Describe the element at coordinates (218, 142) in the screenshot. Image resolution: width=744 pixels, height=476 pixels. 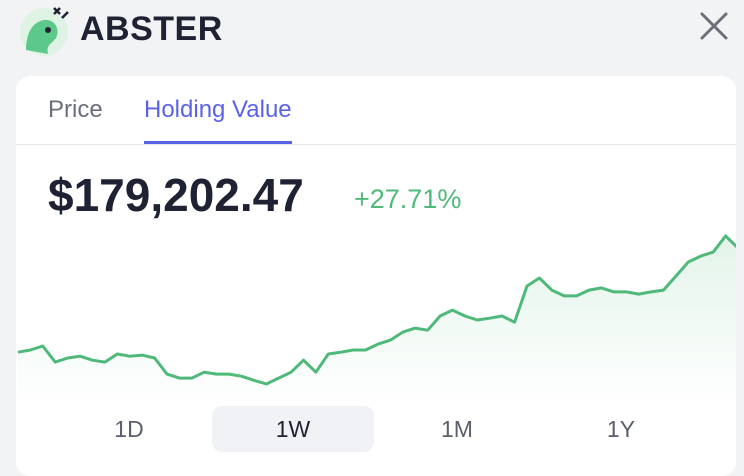
I see `tab-underline` at that location.